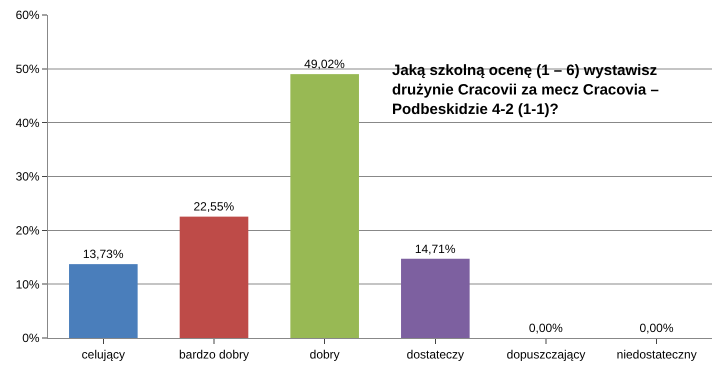 This screenshot has width=720, height=370. I want to click on data-label: 13,73%, so click(103, 254).